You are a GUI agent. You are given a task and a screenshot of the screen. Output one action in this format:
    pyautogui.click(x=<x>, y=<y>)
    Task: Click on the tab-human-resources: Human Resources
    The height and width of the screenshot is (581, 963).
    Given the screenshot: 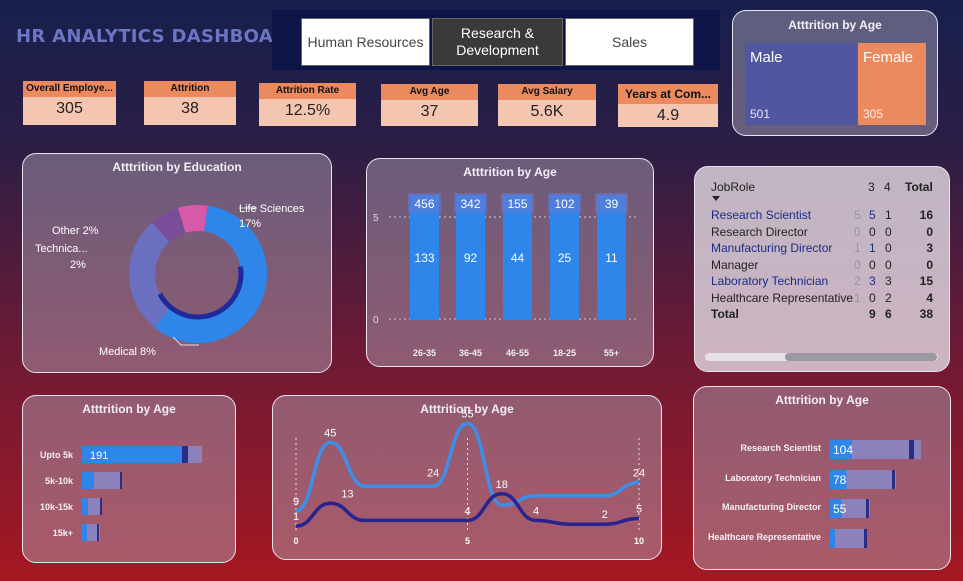 What is the action you would take?
    pyautogui.click(x=365, y=42)
    